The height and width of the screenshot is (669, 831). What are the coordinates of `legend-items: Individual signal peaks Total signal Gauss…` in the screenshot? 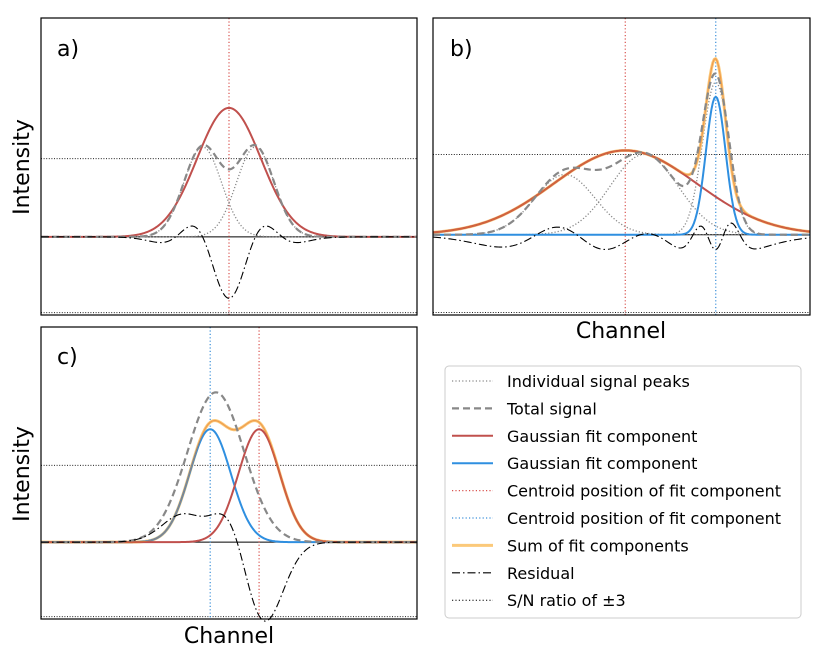 It's located at (616, 491).